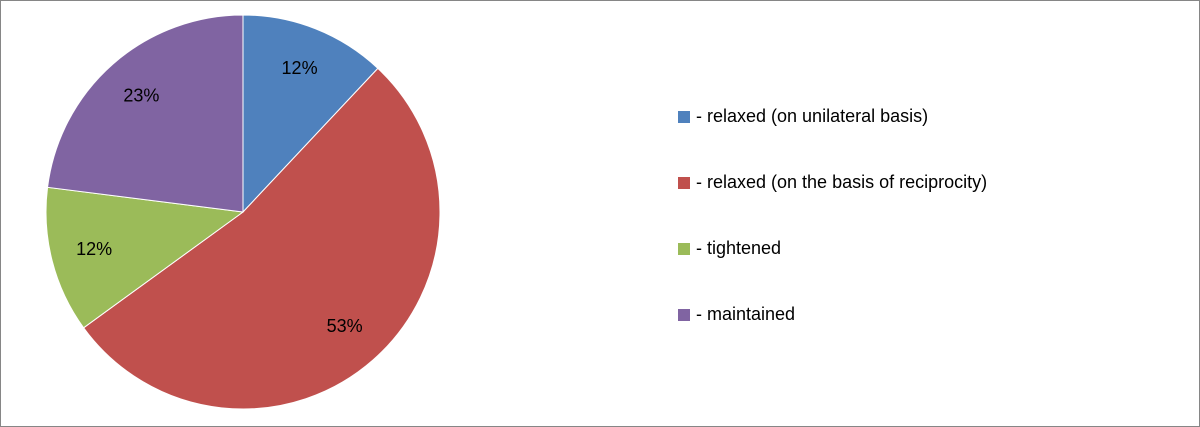 Image resolution: width=1200 pixels, height=427 pixels. I want to click on legend-label: - relaxed (on the basis of reciprocity), so click(841, 182).